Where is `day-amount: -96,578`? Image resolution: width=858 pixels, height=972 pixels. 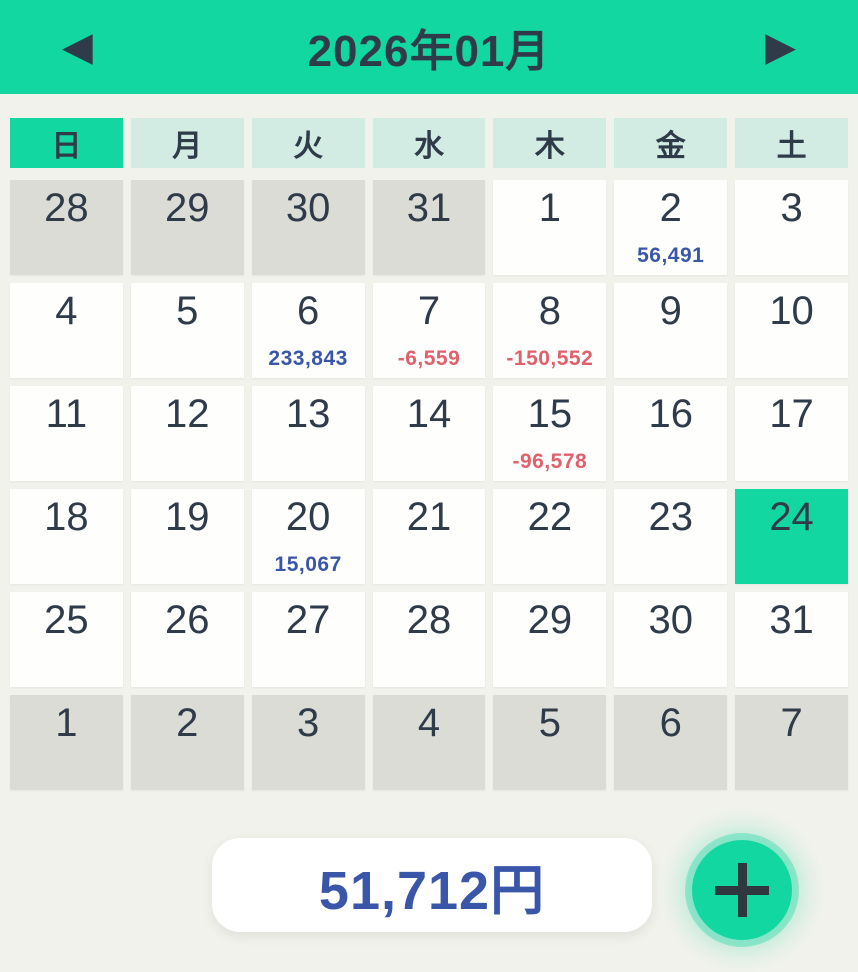
day-amount: -96,578 is located at coordinates (550, 461).